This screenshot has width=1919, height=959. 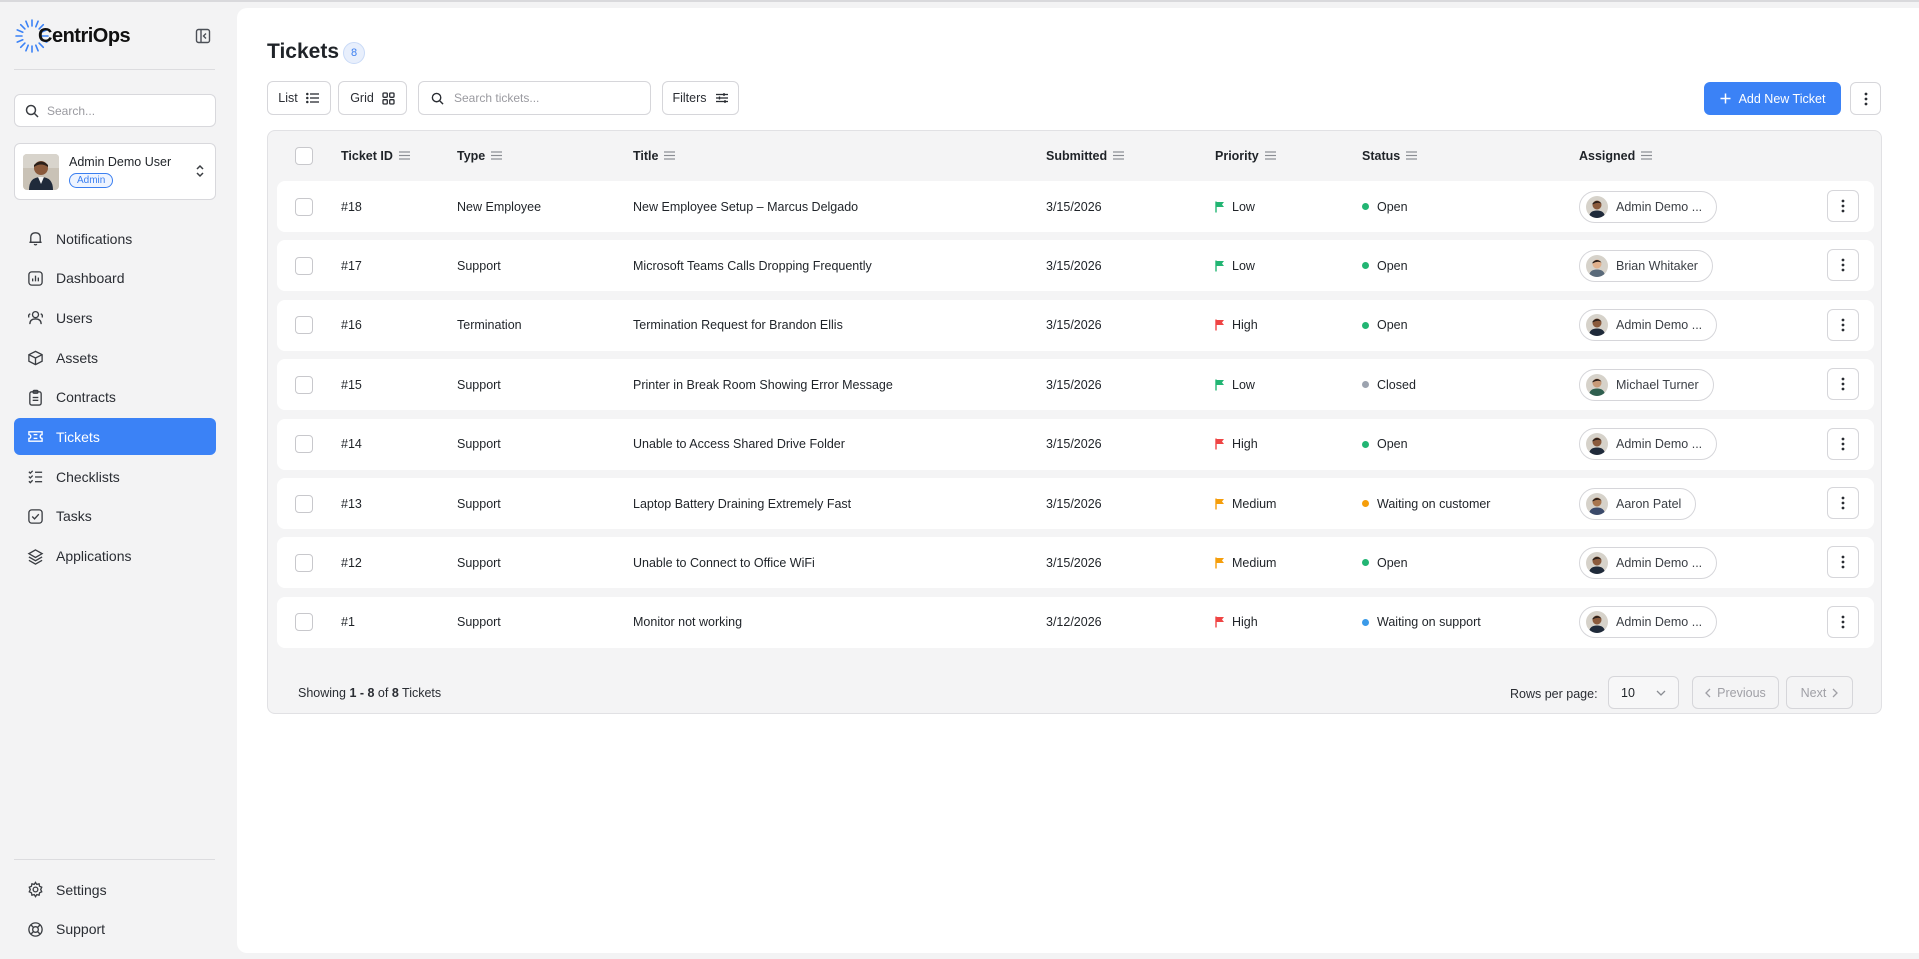 What do you see at coordinates (1220, 563) in the screenshot?
I see `flag-icon` at bounding box center [1220, 563].